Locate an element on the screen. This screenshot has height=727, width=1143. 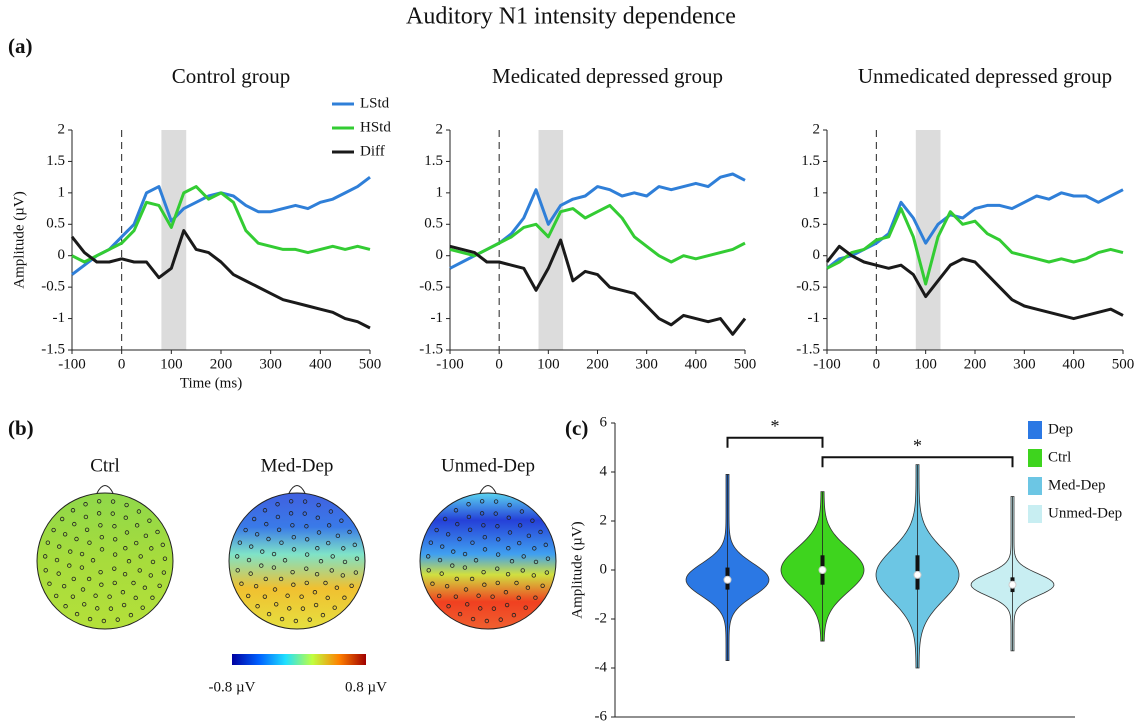
y-tick-label: 1 is located at coordinates (817, 192).